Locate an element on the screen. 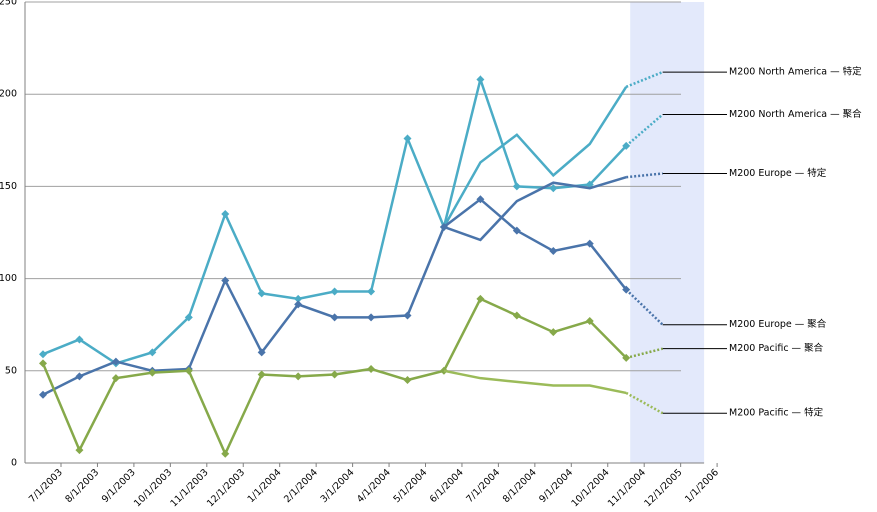  x-tick-label: 8/1/2003 is located at coordinates (82, 486).